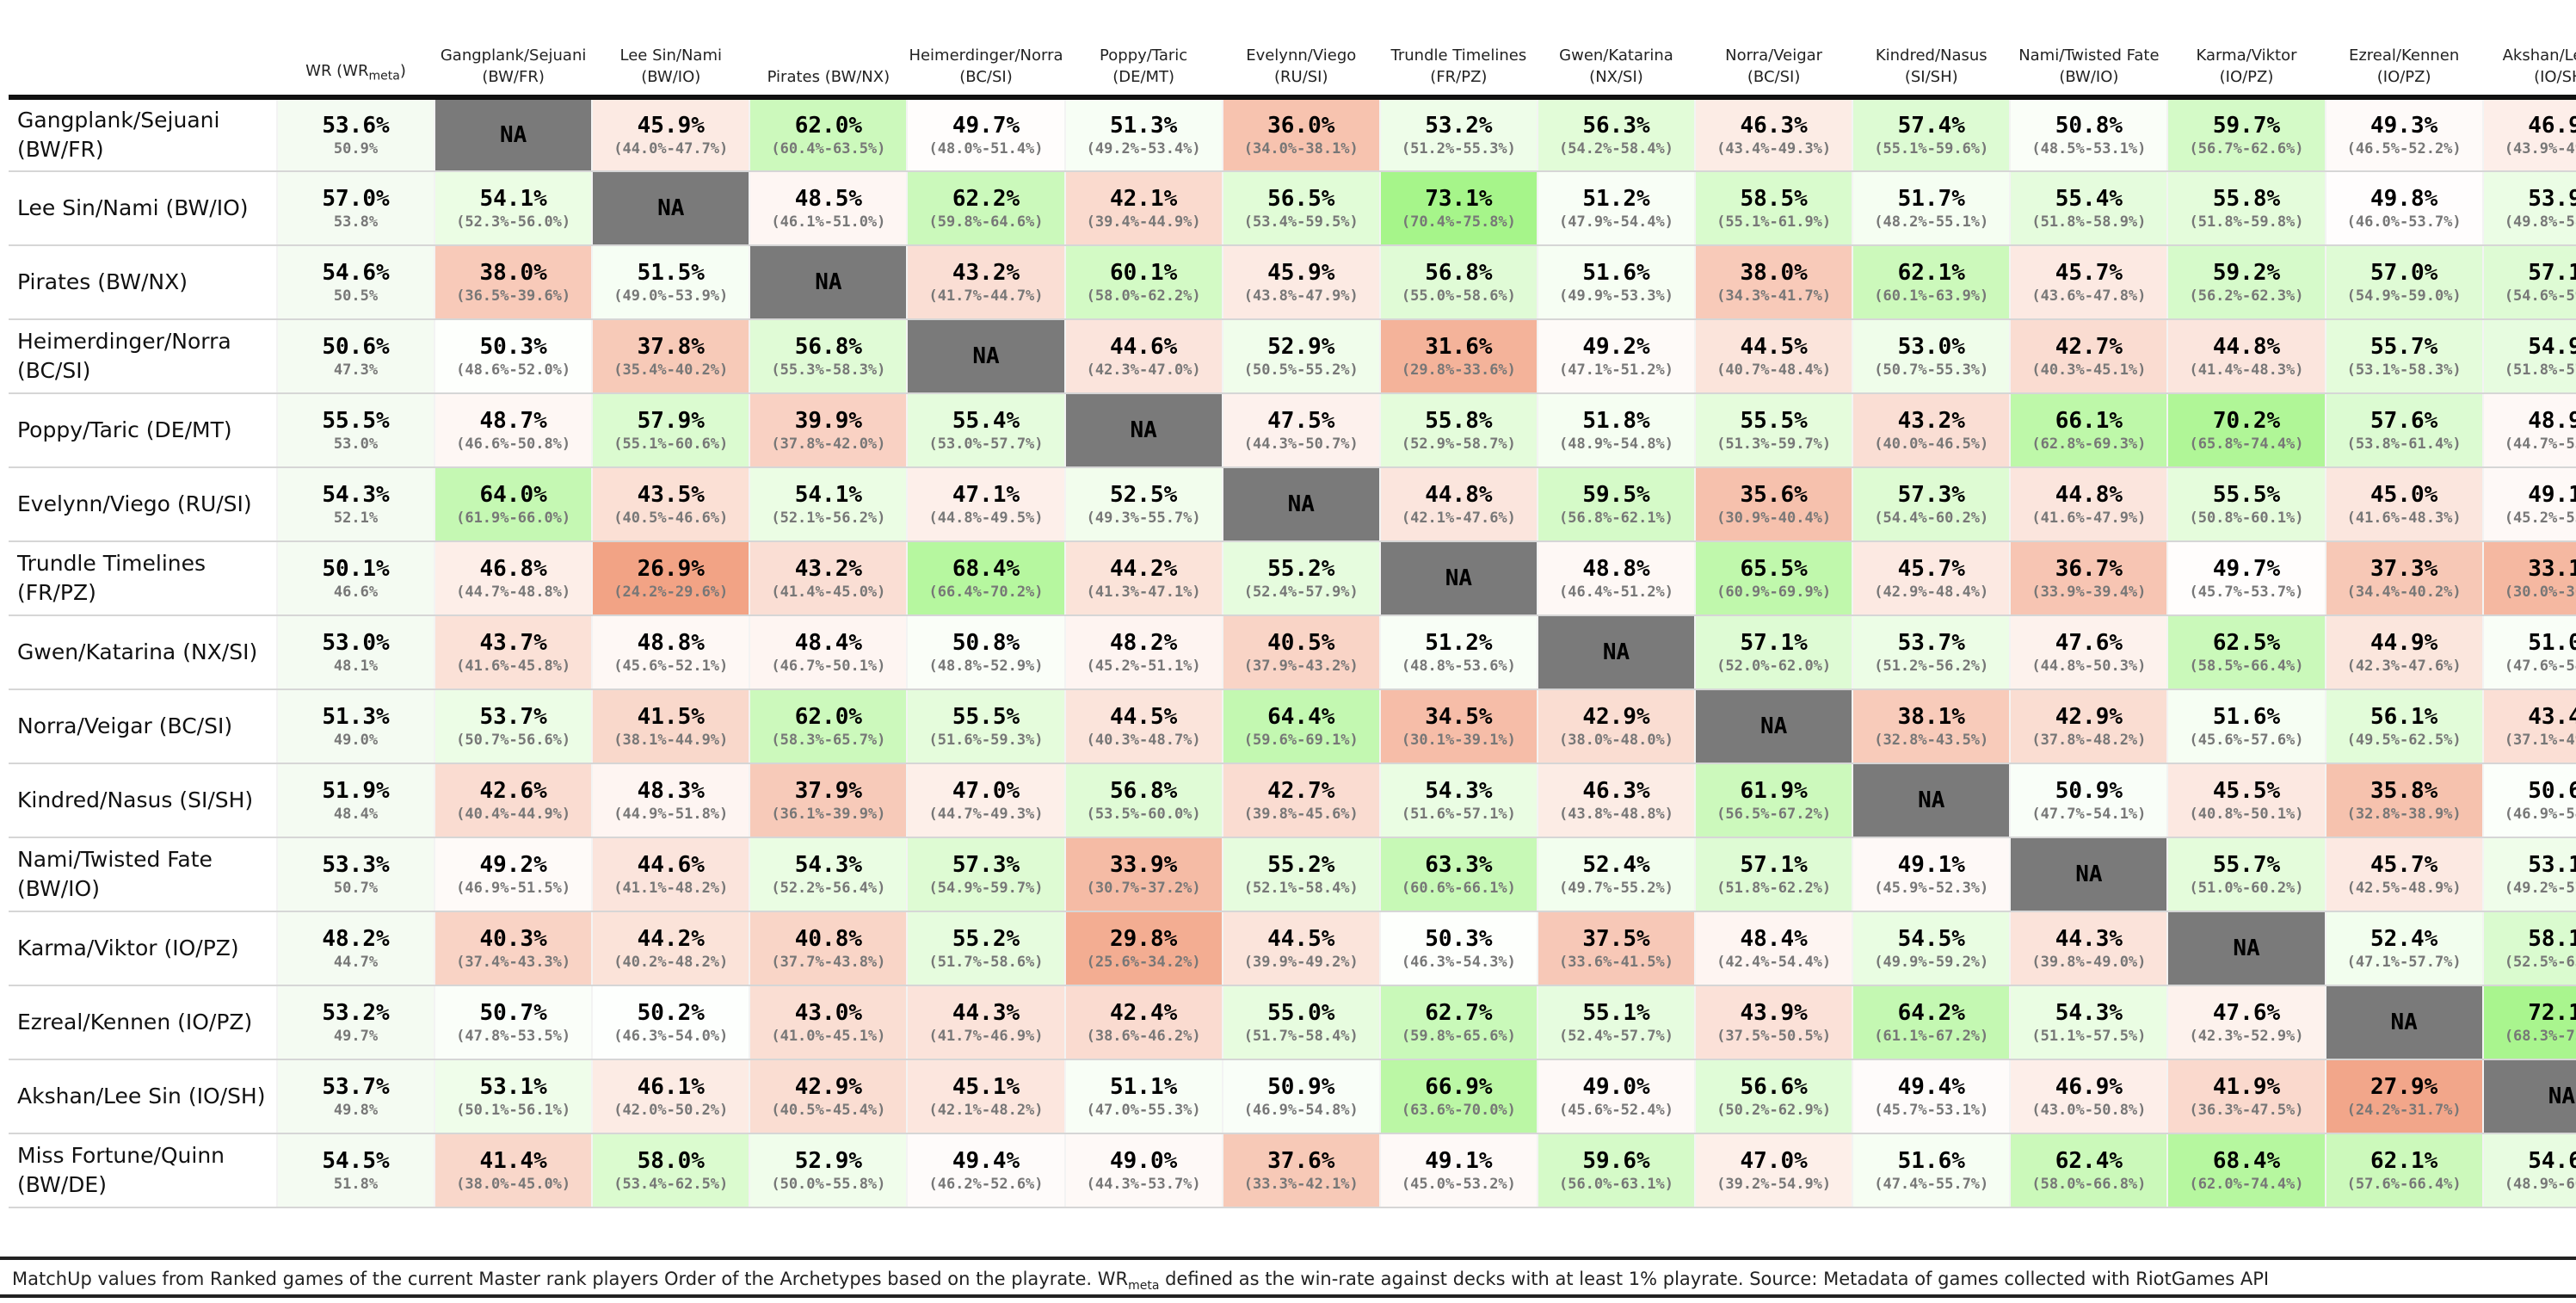 Image resolution: width=2576 pixels, height=1303 pixels. I want to click on wr-cell: 51.3% 49.0%, so click(356, 726).